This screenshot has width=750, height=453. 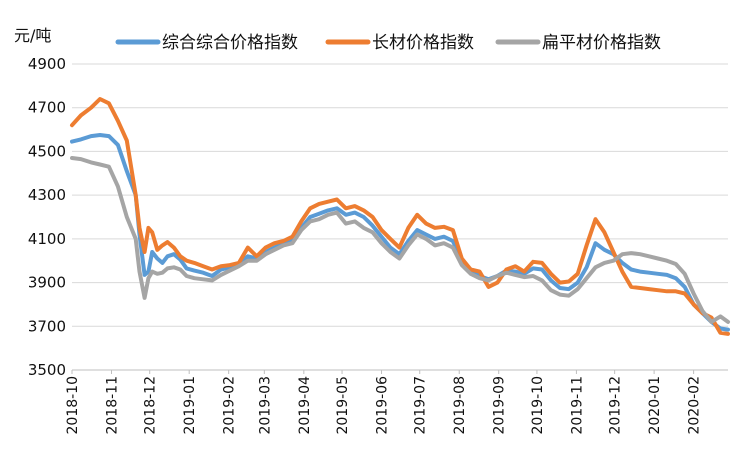 I want to click on y-tick-label: 4900, so click(x=47, y=64).